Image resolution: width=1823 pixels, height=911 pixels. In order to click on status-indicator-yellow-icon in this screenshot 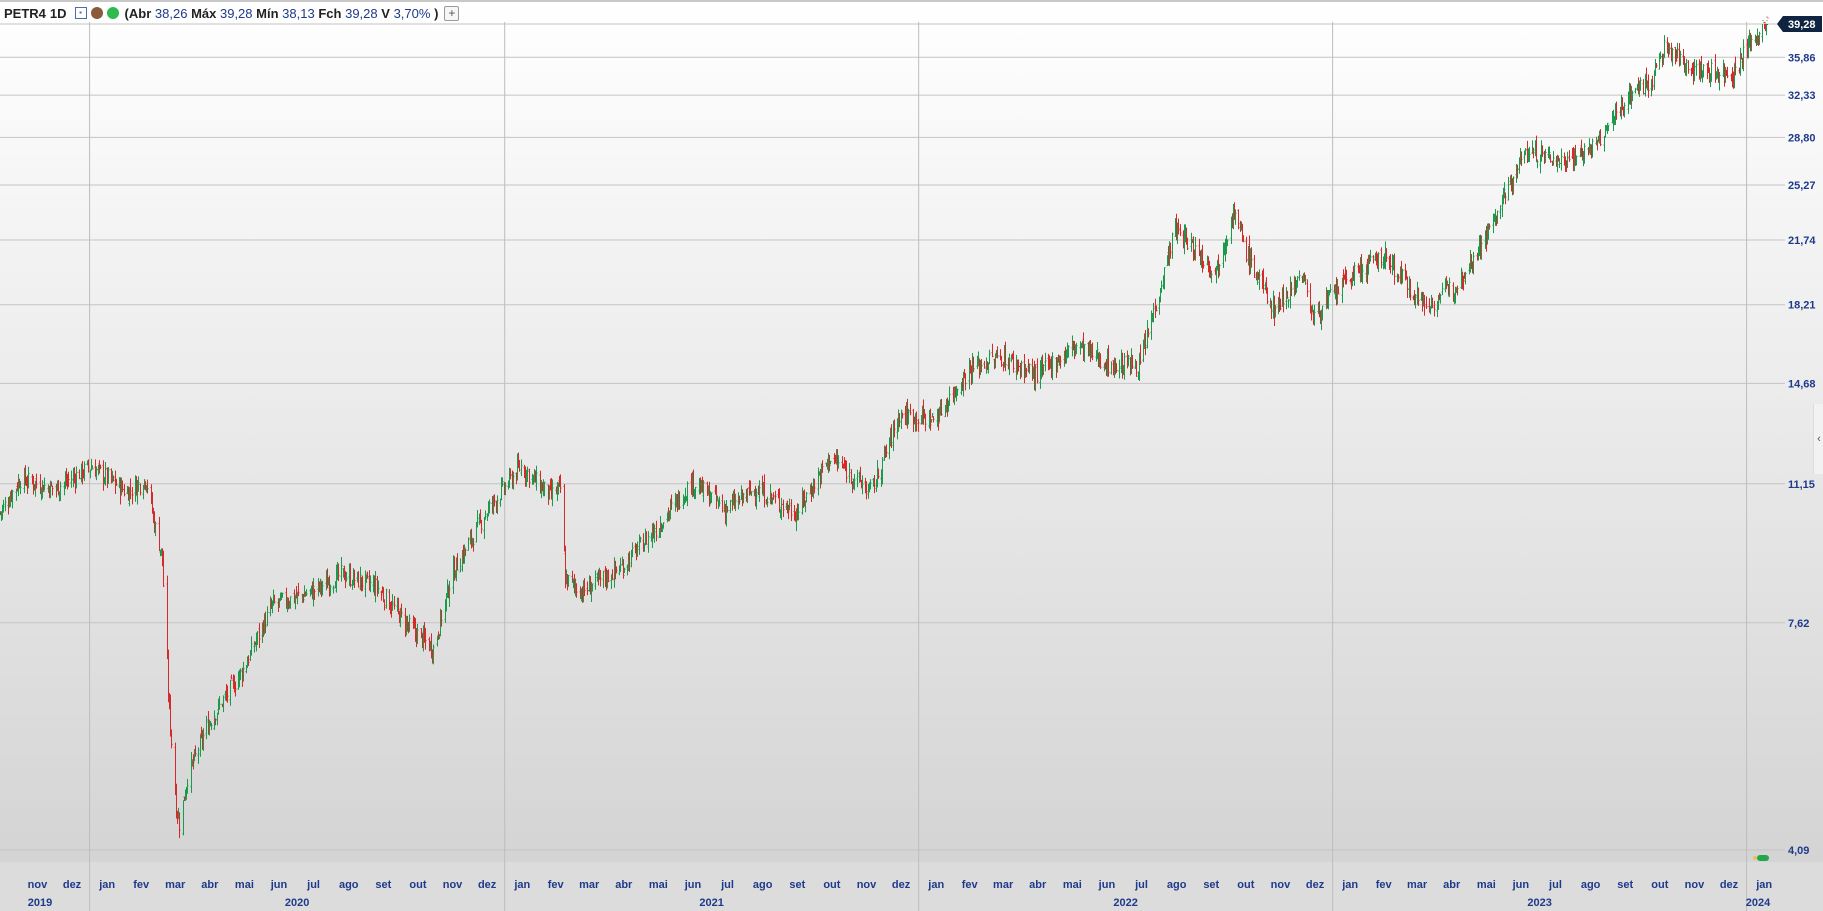, I will do `click(1755, 858)`.